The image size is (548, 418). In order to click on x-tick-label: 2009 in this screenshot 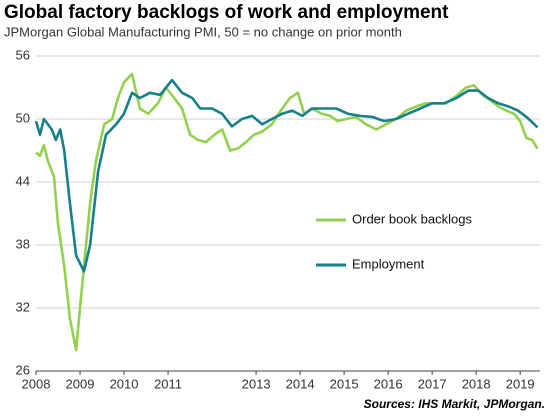, I will do `click(80, 383)`.